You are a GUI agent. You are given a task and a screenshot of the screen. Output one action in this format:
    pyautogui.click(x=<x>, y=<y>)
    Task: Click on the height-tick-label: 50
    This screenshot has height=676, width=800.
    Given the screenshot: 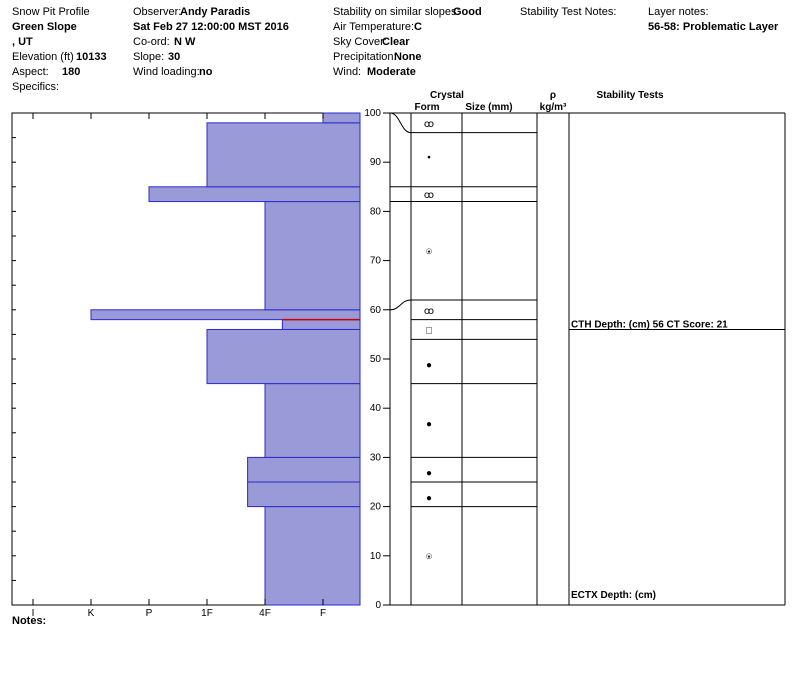 What is the action you would take?
    pyautogui.click(x=376, y=359)
    